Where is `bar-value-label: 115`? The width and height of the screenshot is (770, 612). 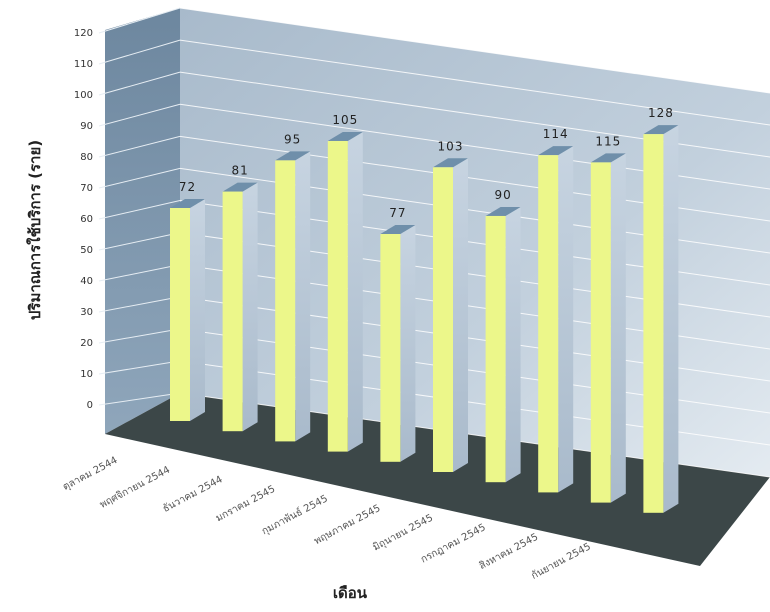 bar-value-label: 115 is located at coordinates (608, 141).